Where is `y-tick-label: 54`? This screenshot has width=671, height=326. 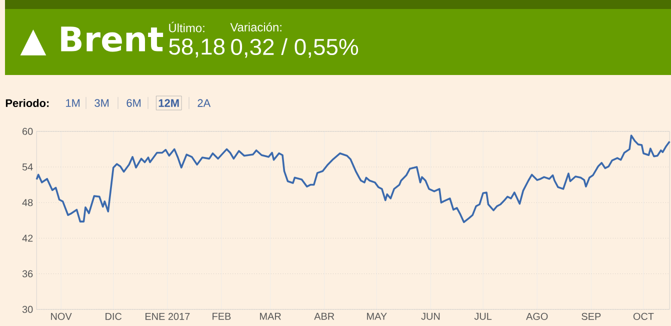 y-tick-label: 54 is located at coordinates (27, 167).